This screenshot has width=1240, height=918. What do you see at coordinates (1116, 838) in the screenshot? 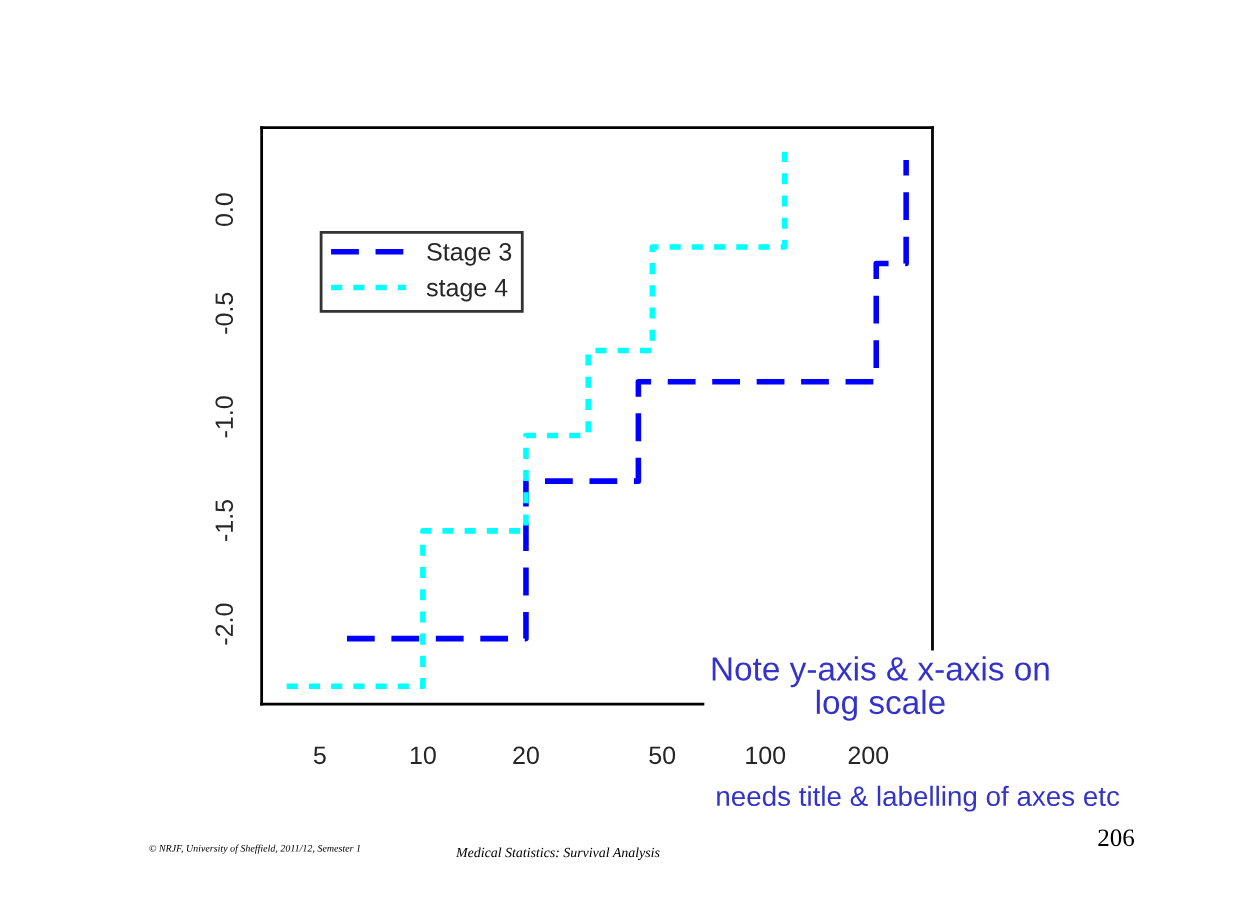
I see `text: 206` at bounding box center [1116, 838].